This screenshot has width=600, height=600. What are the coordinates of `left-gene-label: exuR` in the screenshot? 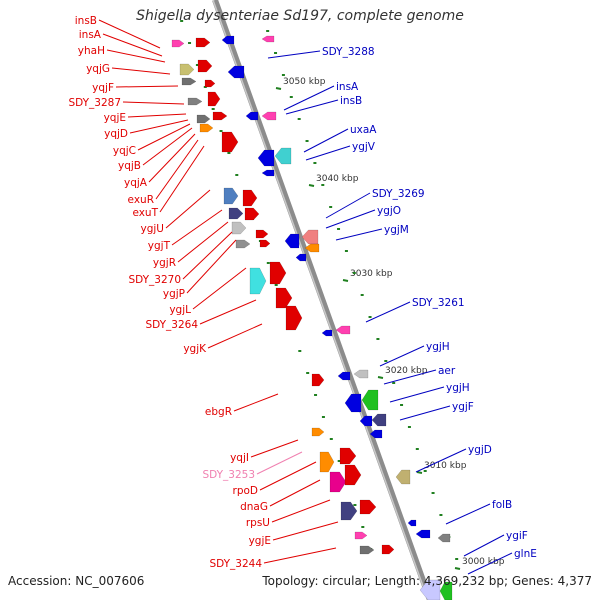 It's located at (141, 200).